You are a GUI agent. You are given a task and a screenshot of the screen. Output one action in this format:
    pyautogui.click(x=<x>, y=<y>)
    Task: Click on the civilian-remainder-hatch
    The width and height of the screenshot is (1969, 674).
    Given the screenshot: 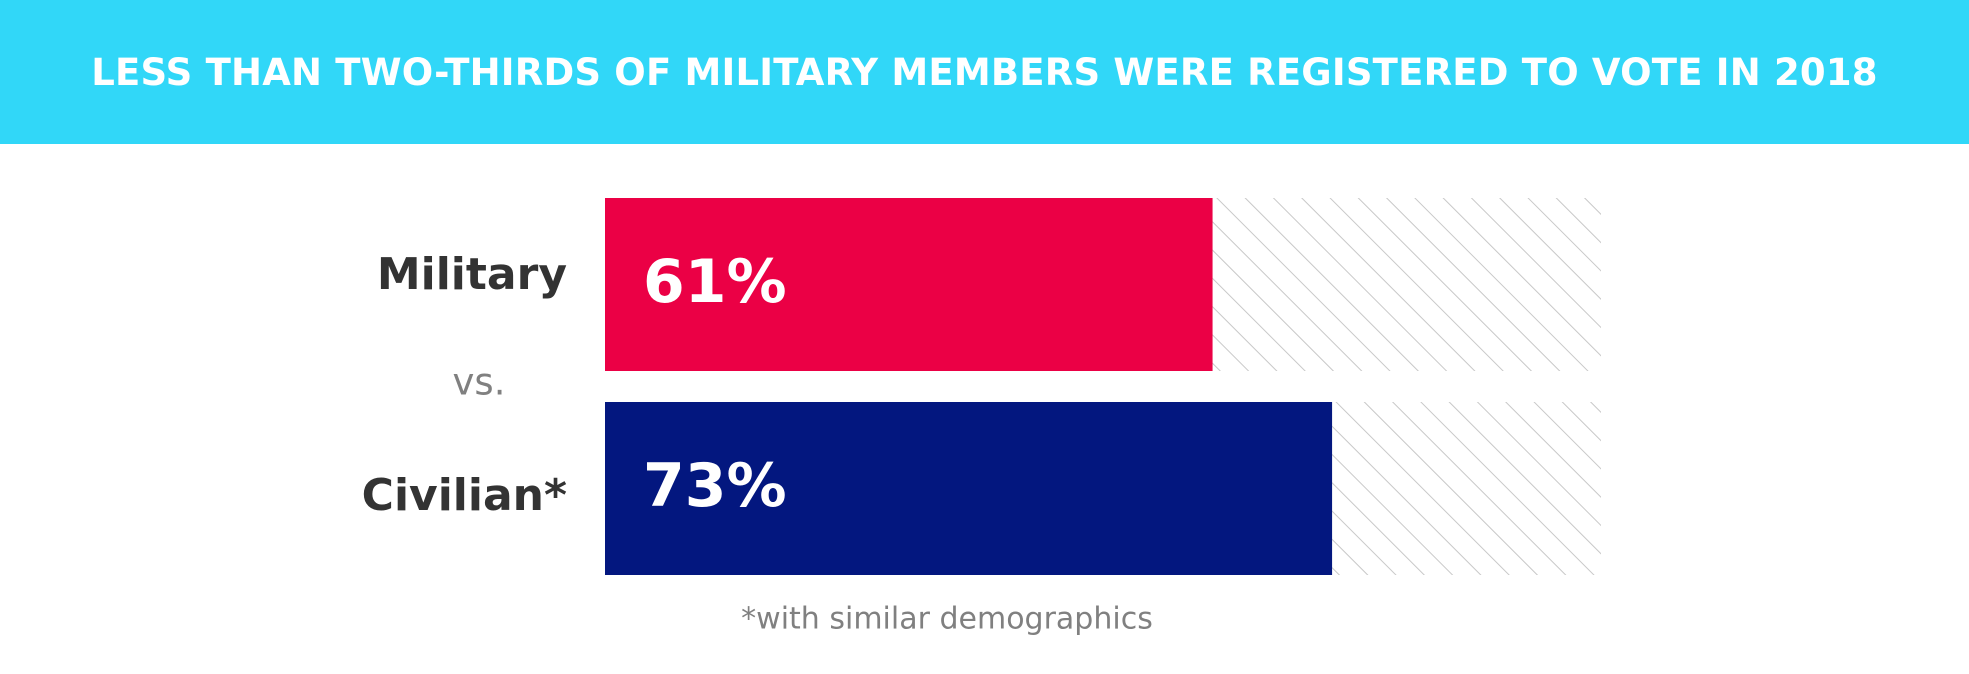 What is the action you would take?
    pyautogui.click(x=1466, y=488)
    